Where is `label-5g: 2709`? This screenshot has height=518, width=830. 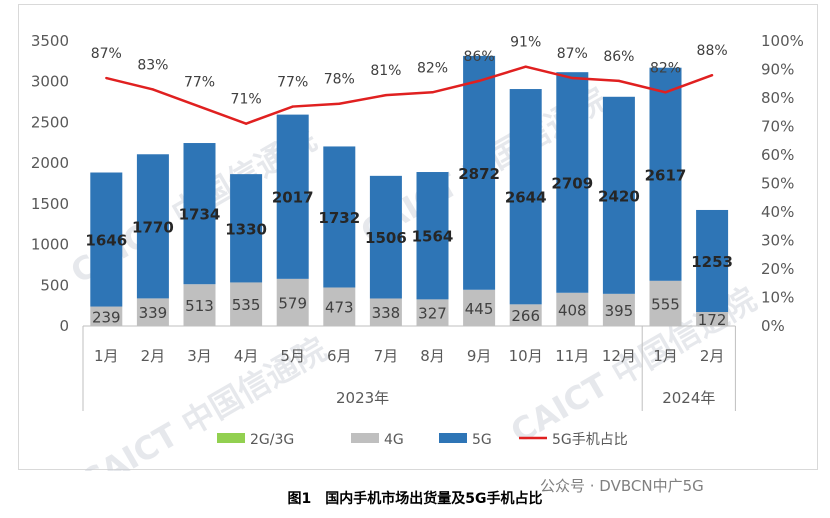
label-5g: 2709 is located at coordinates (572, 183).